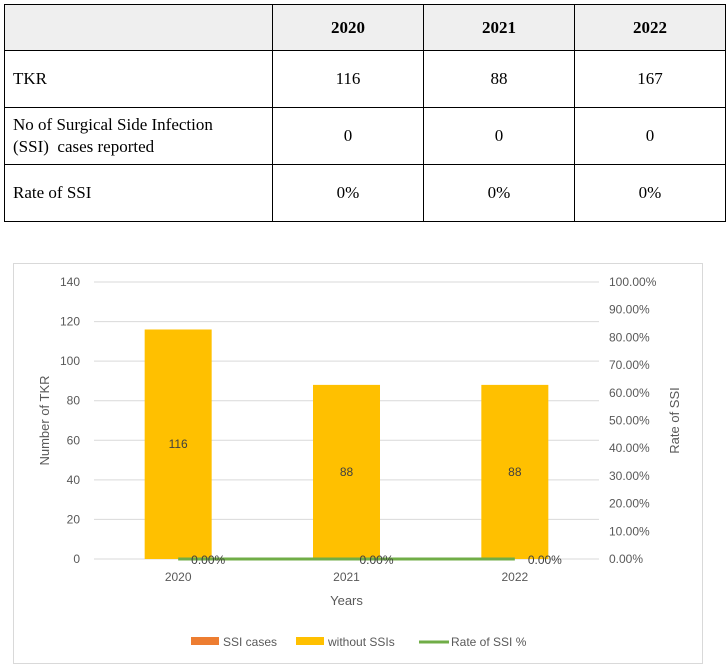  I want to click on bar-data-label: 116, so click(178, 444).